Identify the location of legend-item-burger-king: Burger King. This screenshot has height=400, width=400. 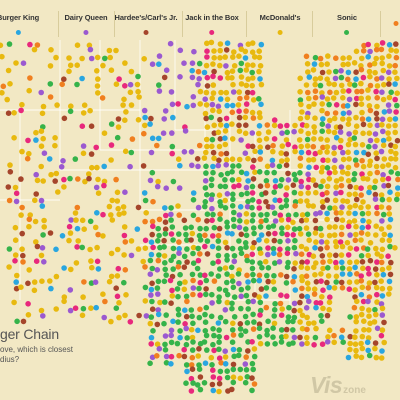
(19, 24).